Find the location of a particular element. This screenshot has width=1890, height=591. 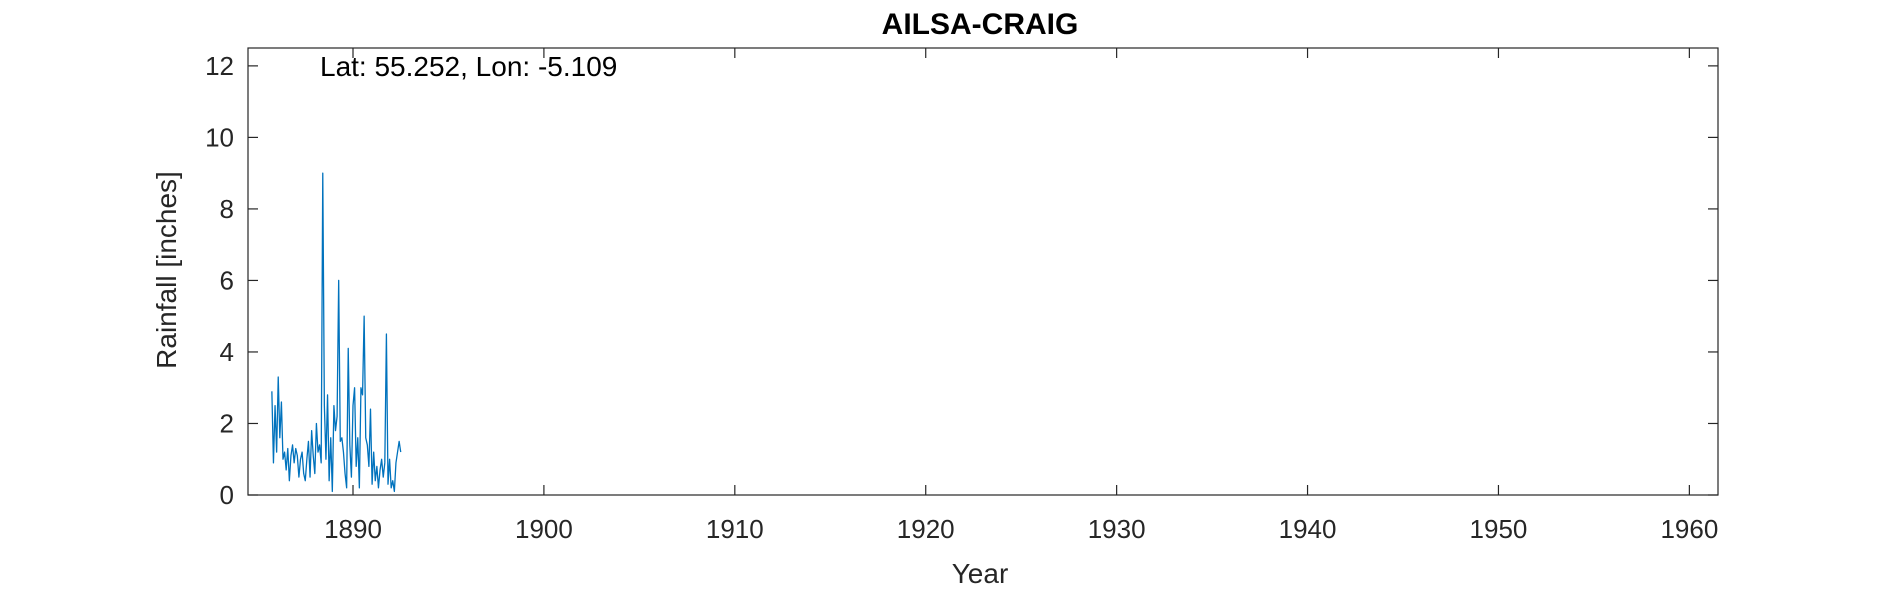

x-tick-label: 1950 is located at coordinates (1499, 529).